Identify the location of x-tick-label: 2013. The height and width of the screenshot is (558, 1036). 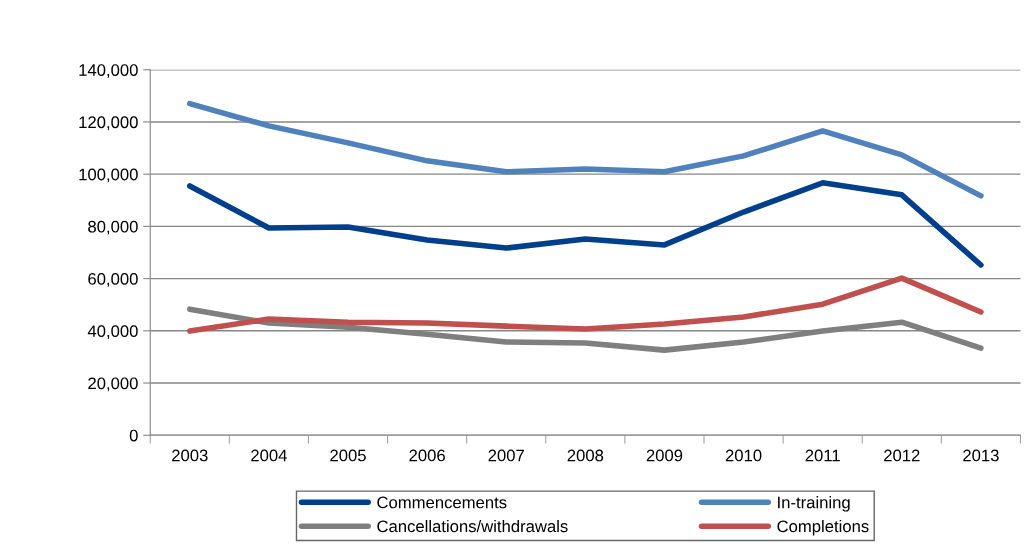
(981, 455).